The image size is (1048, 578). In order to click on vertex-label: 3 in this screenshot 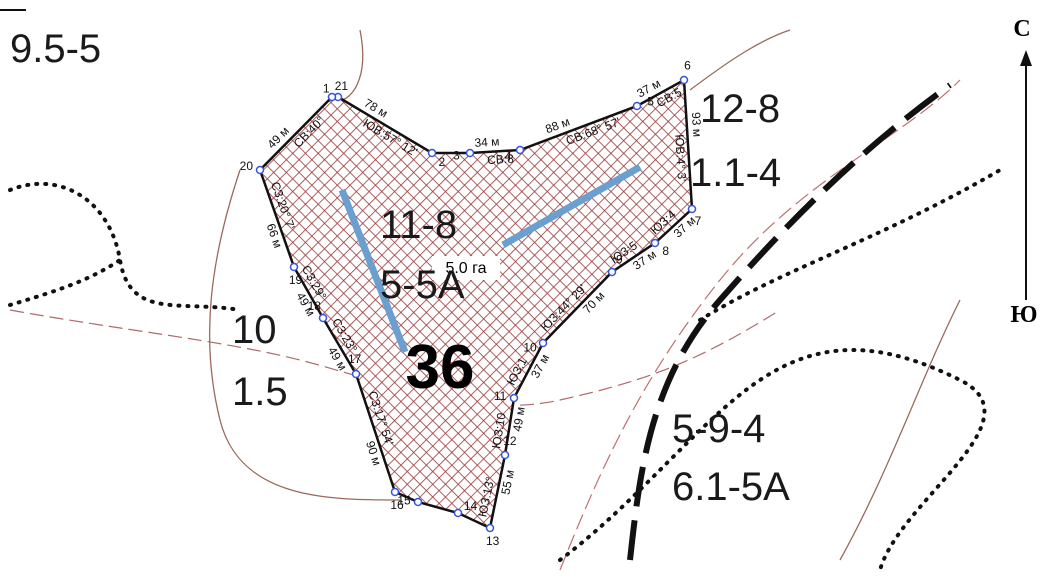, I will do `click(456, 156)`.